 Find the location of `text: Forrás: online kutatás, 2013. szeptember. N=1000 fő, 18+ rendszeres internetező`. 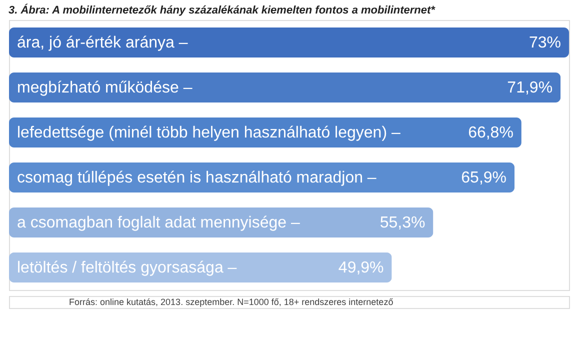

text: Forrás: online kutatás, 2013. szeptember. N=1000 fő, 18+ rendszeres internetező is located at coordinates (231, 302).